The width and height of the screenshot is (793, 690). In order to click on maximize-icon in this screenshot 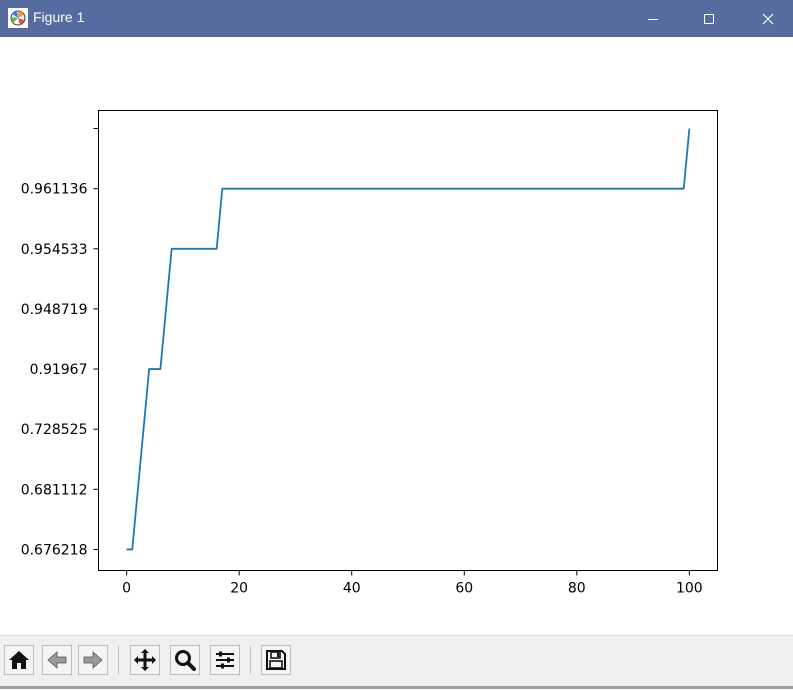, I will do `click(709, 18)`.